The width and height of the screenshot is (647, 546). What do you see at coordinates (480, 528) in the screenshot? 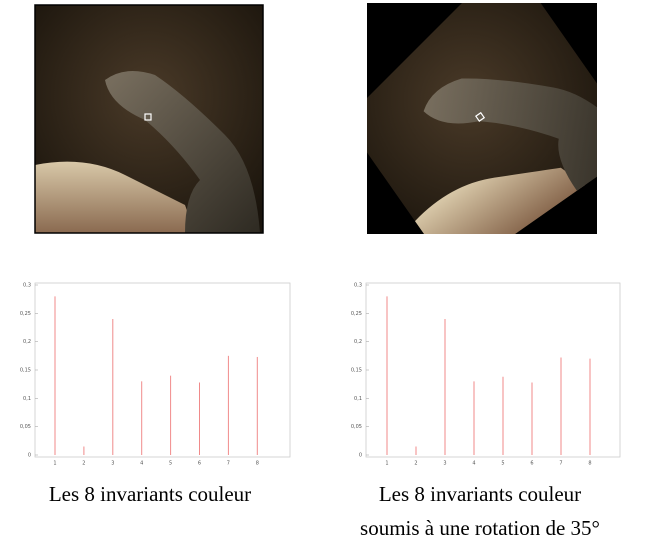
I see `caption: soumis à une rotation de 35°` at bounding box center [480, 528].